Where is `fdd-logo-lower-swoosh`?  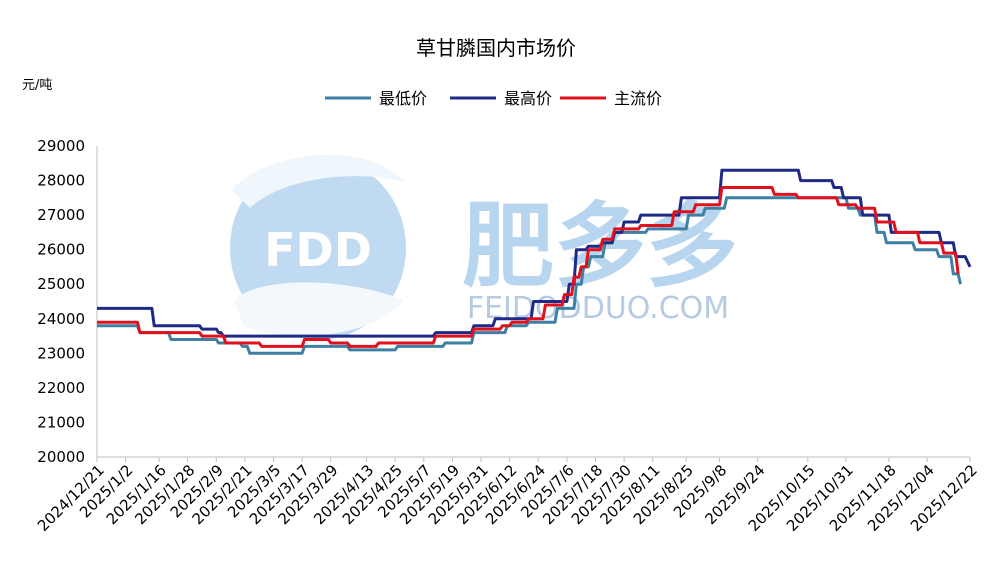
fdd-logo-lower-swoosh is located at coordinates (319, 309).